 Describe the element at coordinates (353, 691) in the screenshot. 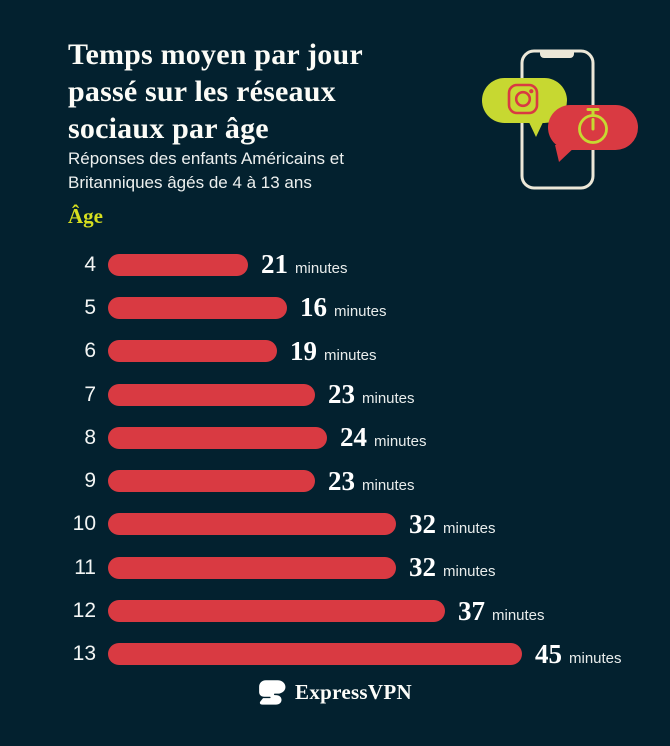

I see `brand-name: ExpressVPN` at that location.